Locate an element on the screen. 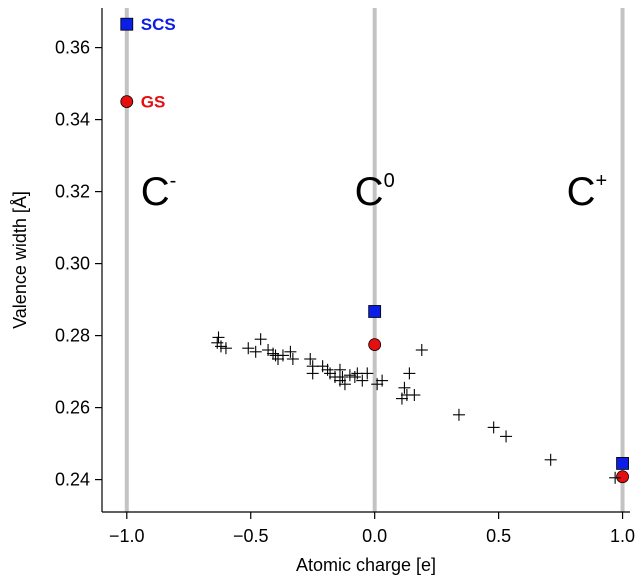  region-label-superscript: 0 is located at coordinates (389, 181).